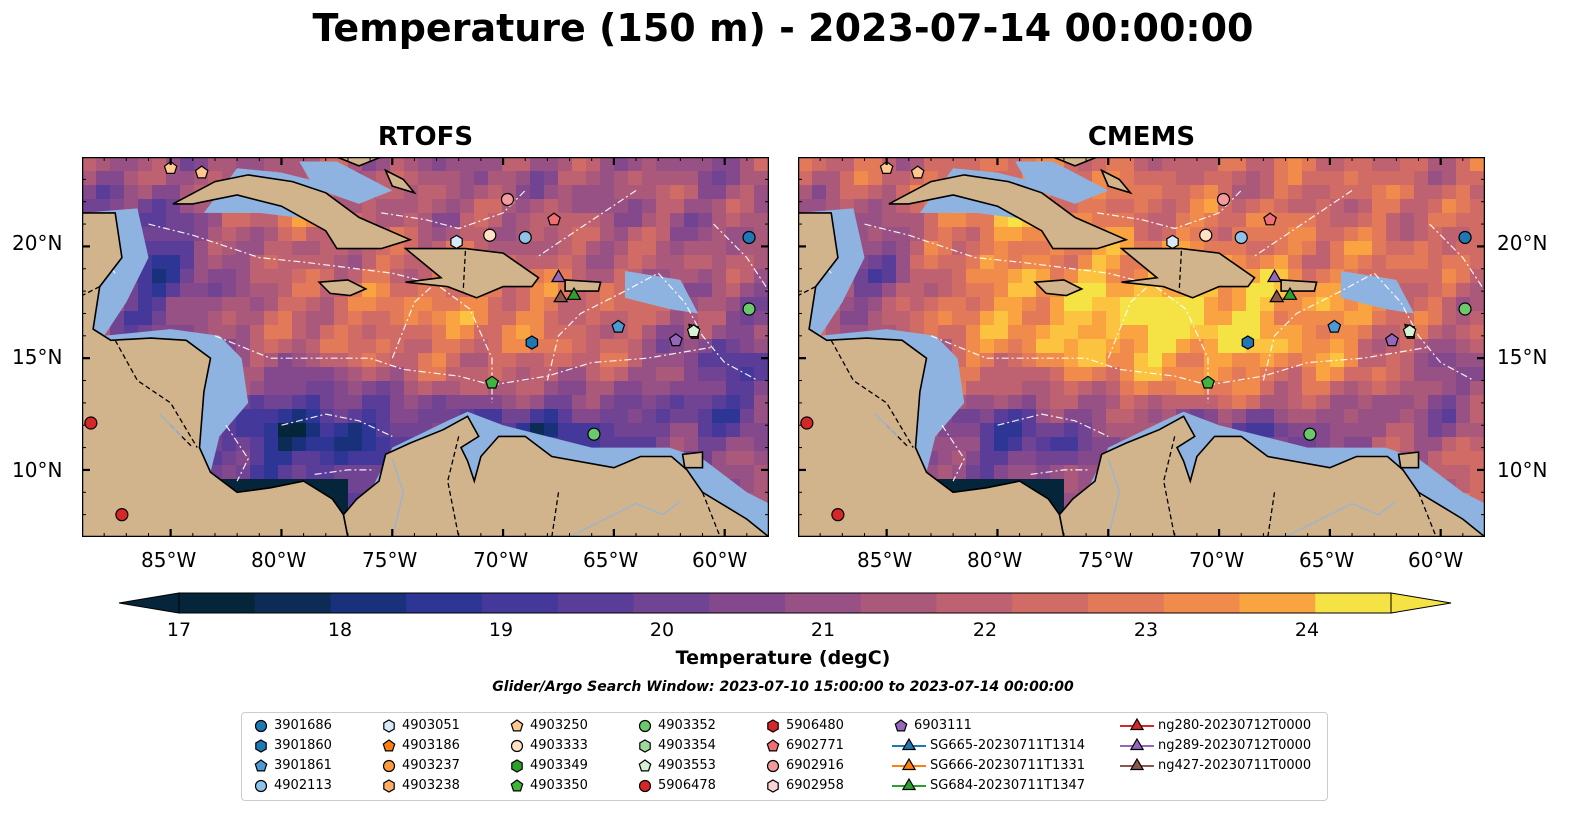 This screenshot has width=1577, height=827. Describe the element at coordinates (662, 630) in the screenshot. I see `colorbar-tick-20: 20` at that location.